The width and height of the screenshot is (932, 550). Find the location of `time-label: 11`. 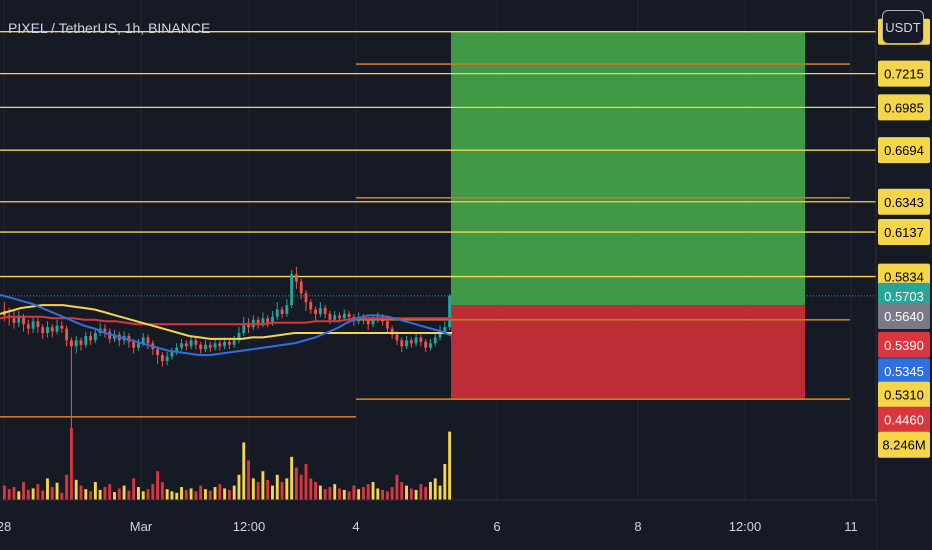

time-label: 11 is located at coordinates (851, 526).